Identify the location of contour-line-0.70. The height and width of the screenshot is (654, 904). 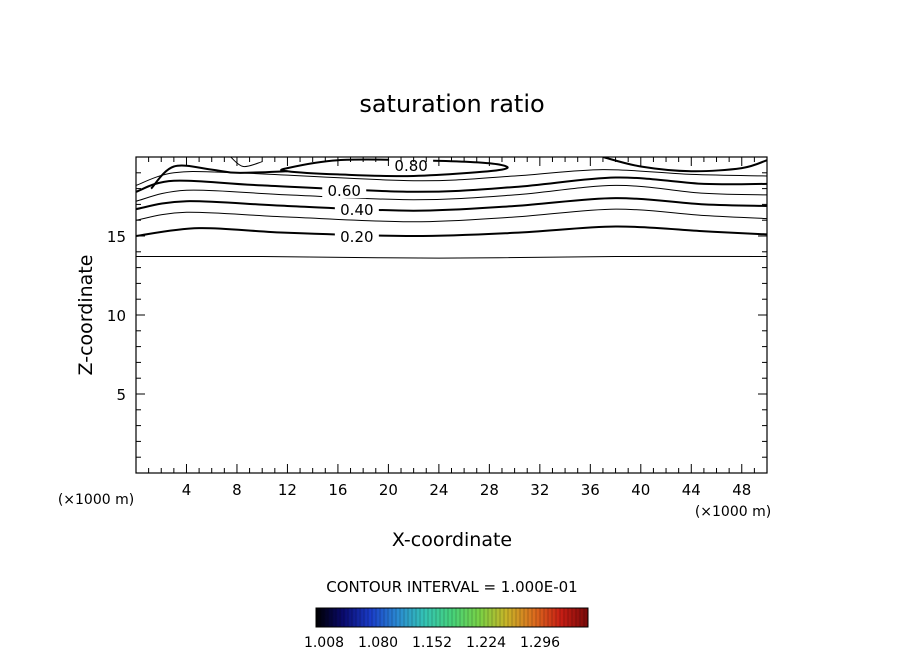
(451, 177).